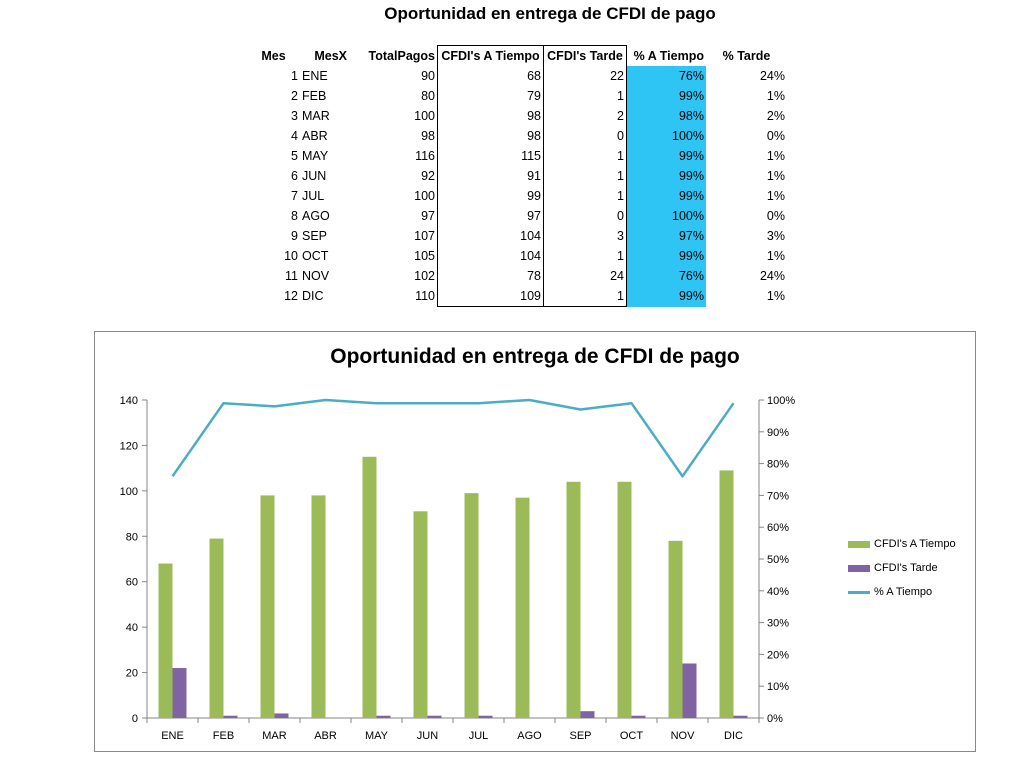 The height and width of the screenshot is (766, 1019). I want to click on cell-mes: 12, so click(291, 296).